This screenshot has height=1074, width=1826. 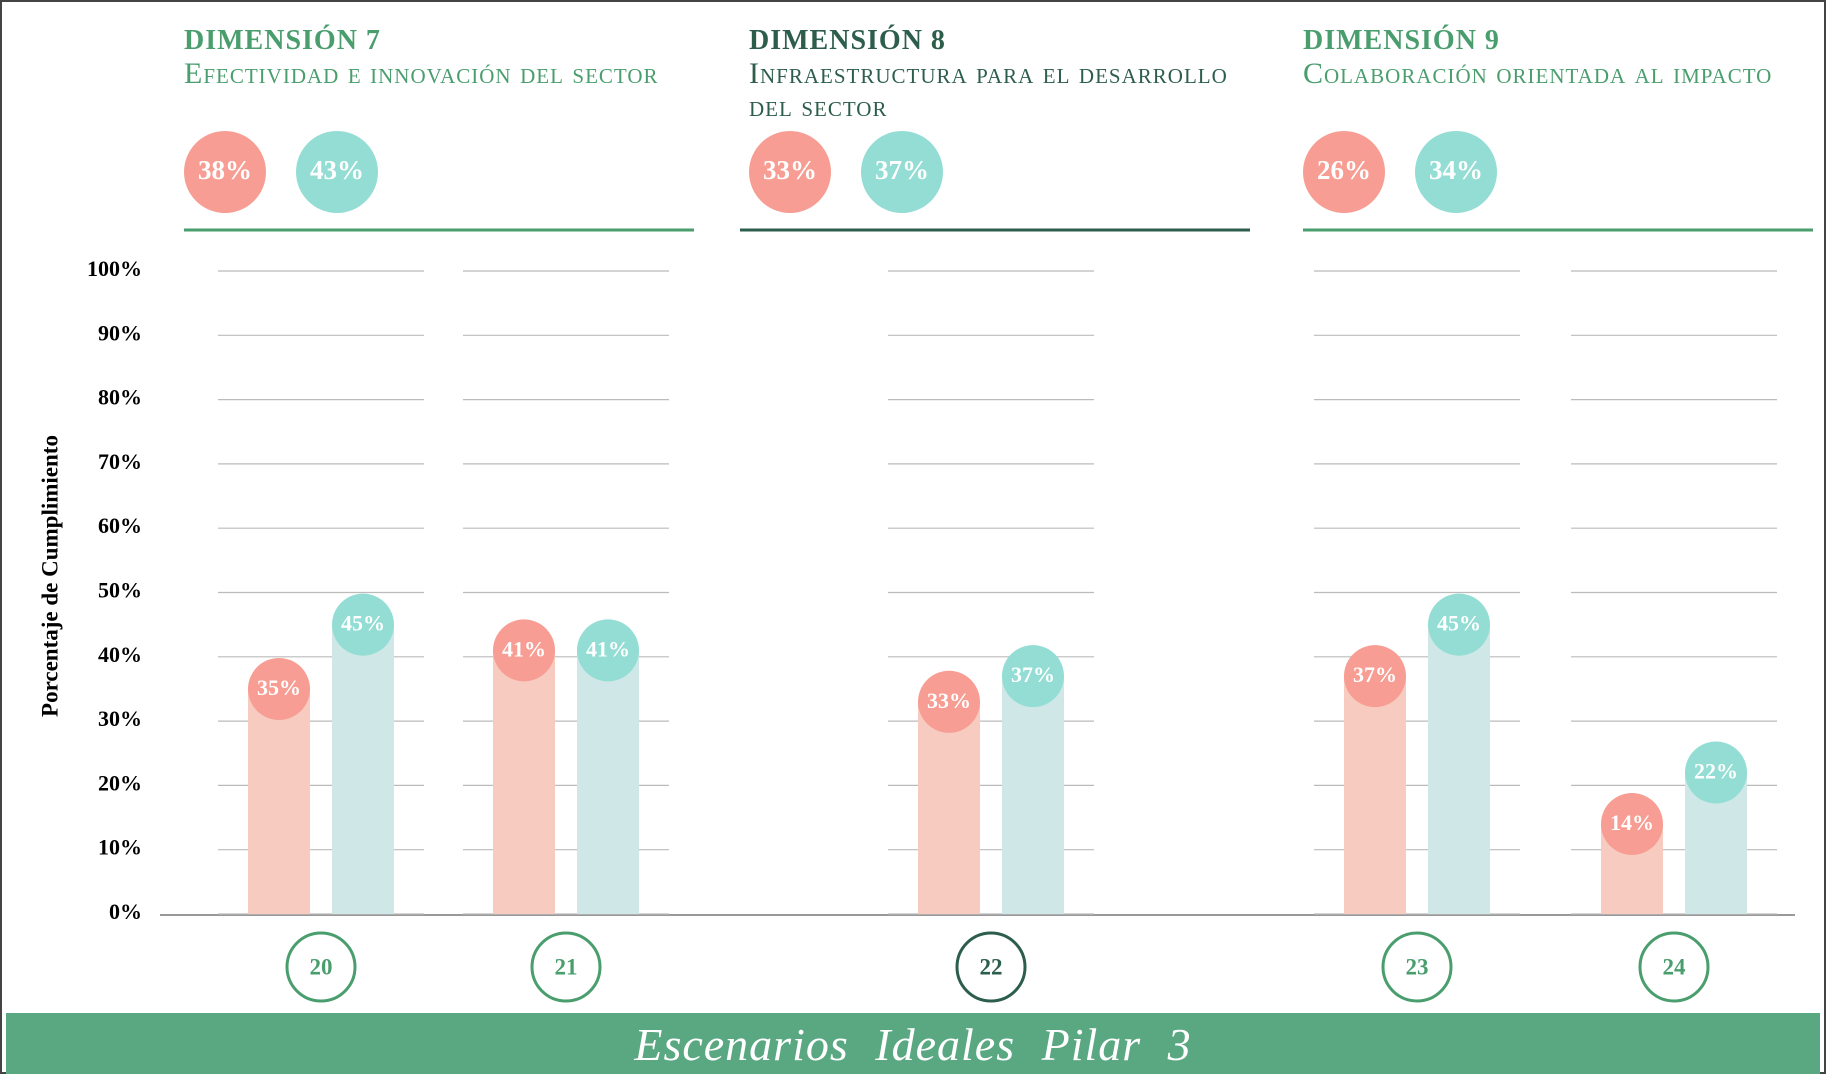 What do you see at coordinates (120, 847) in the screenshot?
I see `y-tick-label: 10%` at bounding box center [120, 847].